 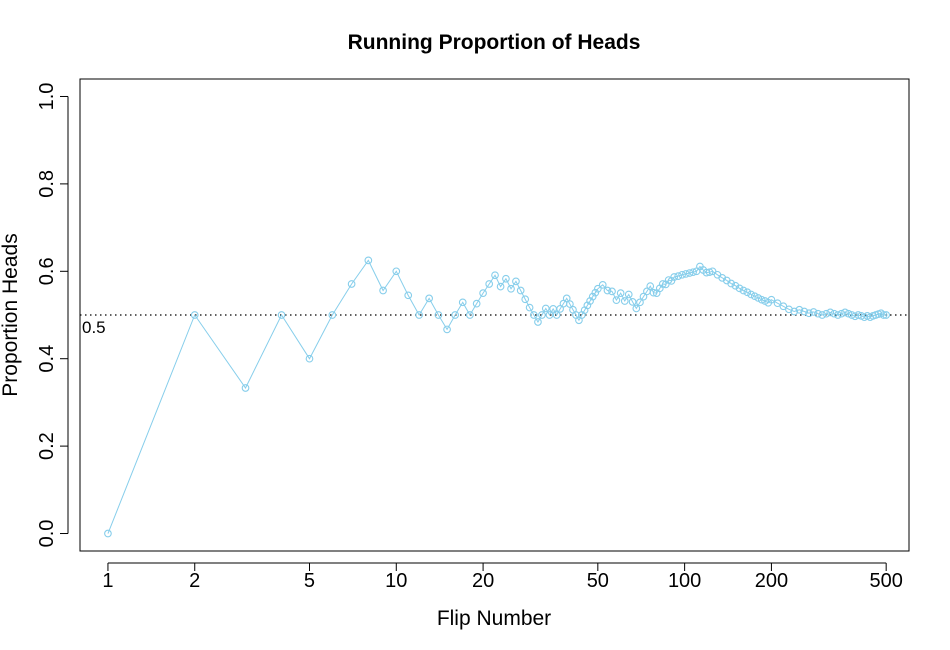 What do you see at coordinates (771, 581) in the screenshot?
I see `x-tick-label: 200` at bounding box center [771, 581].